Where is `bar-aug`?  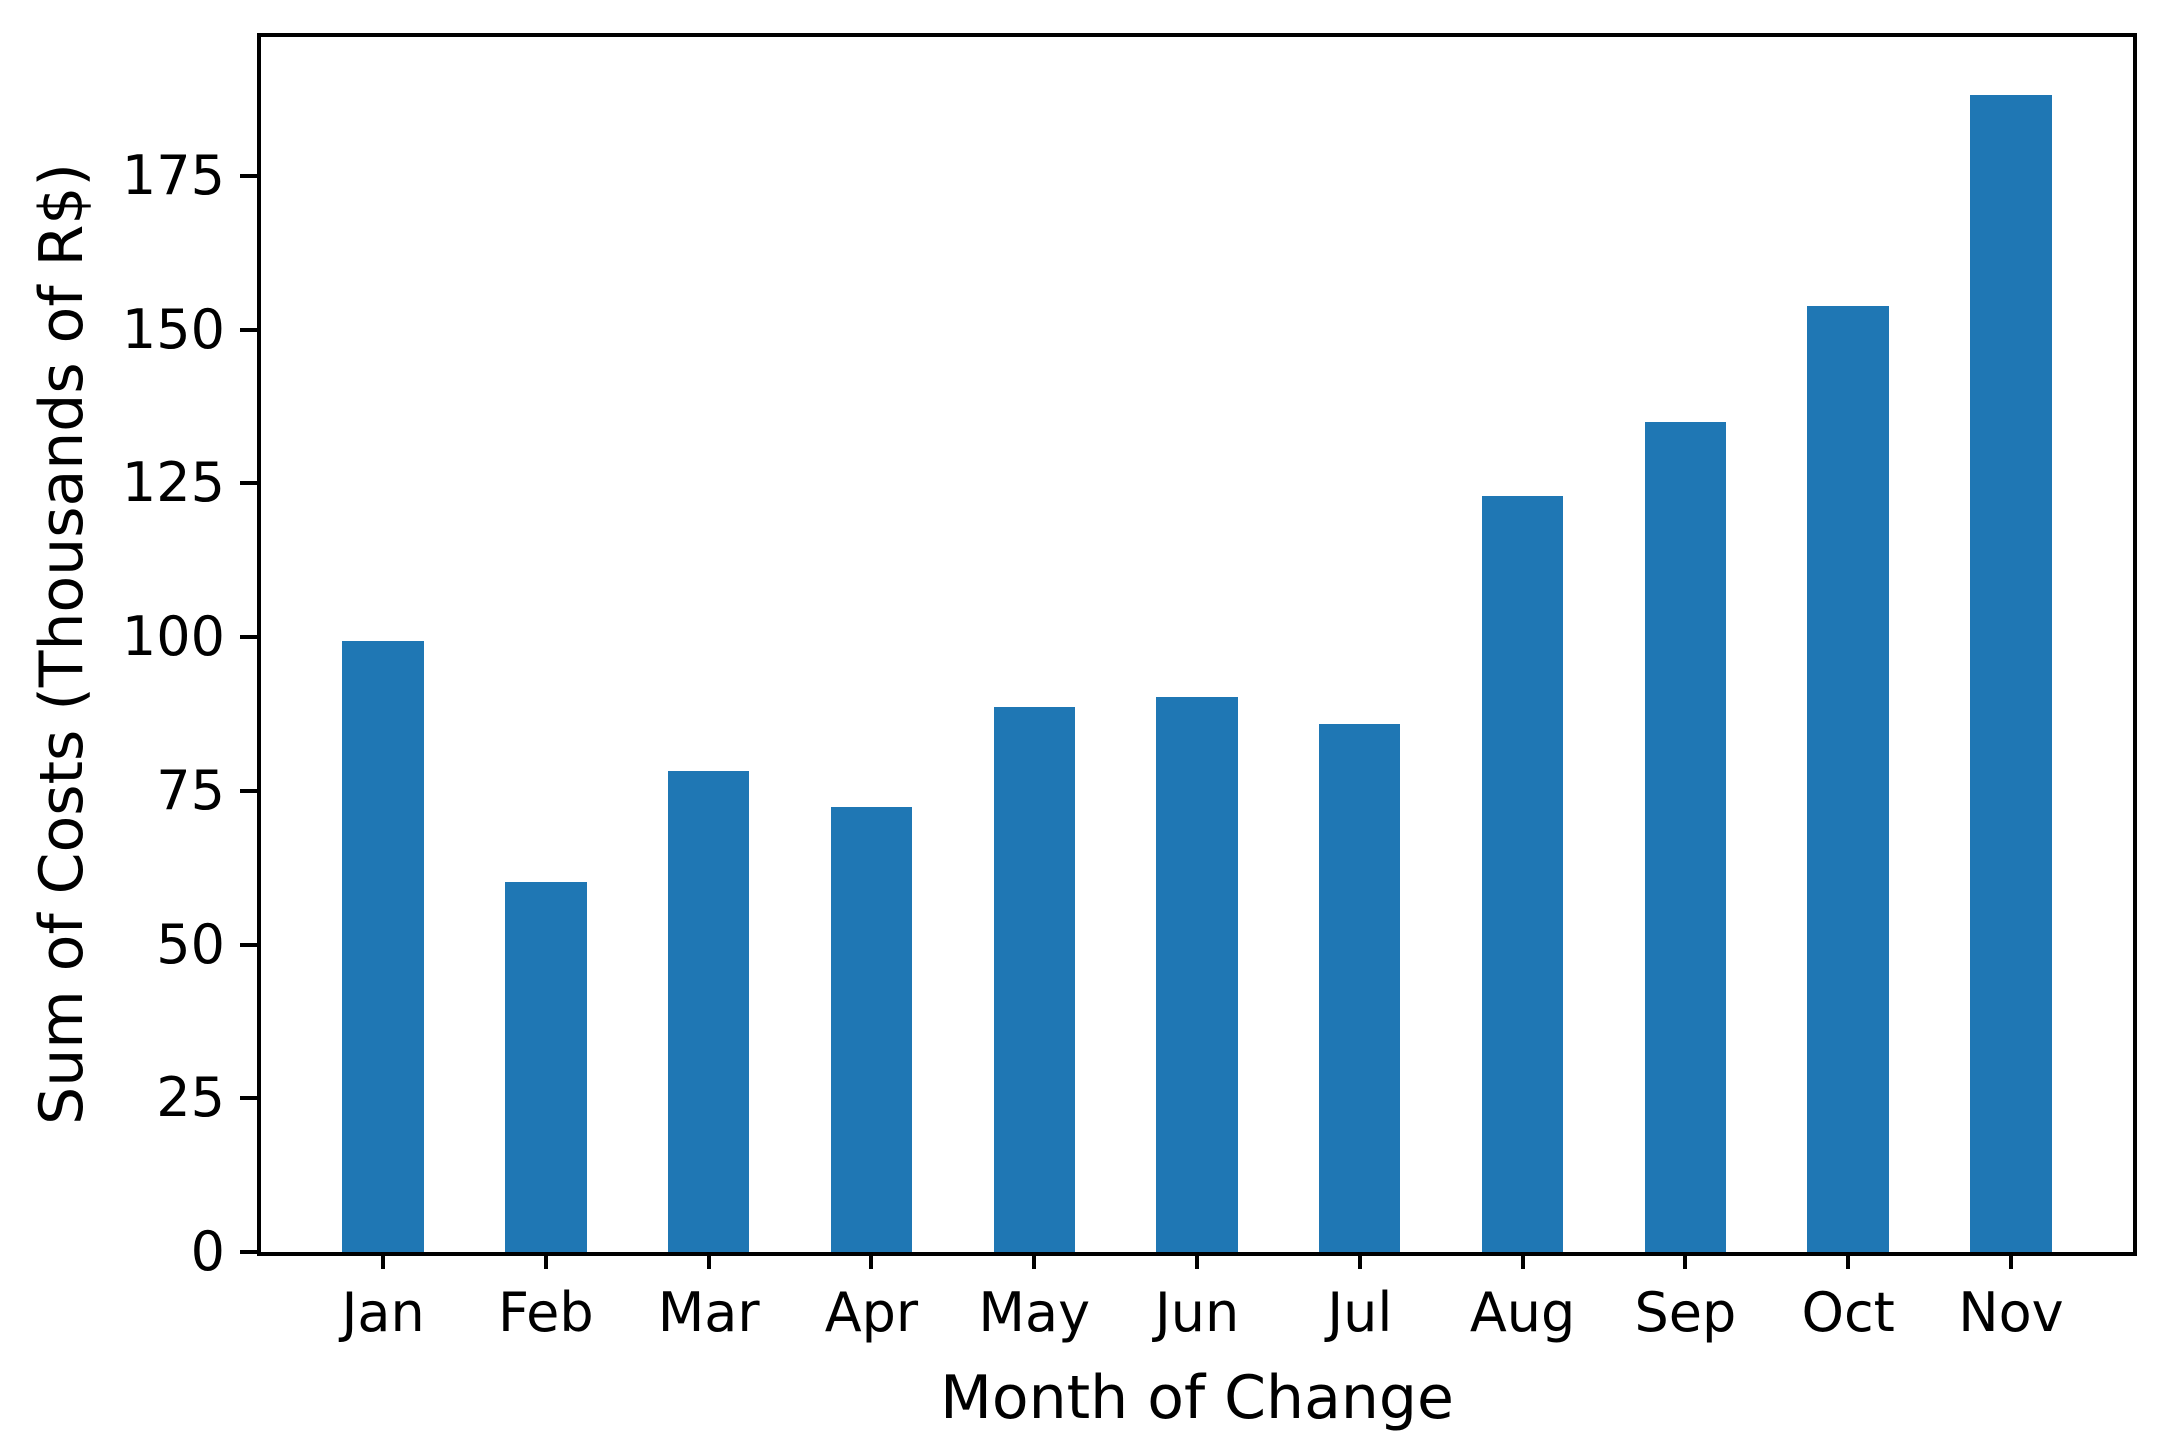 bar-aug is located at coordinates (1522, 874).